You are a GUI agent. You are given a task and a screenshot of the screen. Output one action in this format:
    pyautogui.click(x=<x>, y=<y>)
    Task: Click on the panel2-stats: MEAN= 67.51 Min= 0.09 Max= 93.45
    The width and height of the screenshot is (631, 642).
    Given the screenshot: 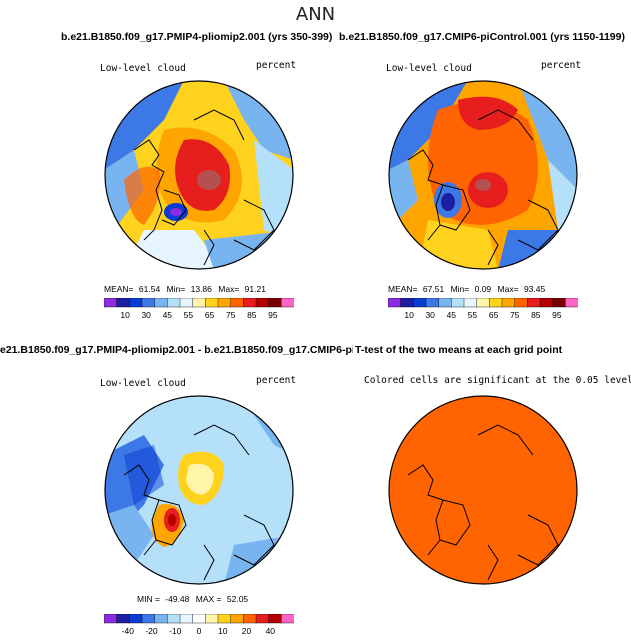 What is the action you would take?
    pyautogui.click(x=466, y=289)
    